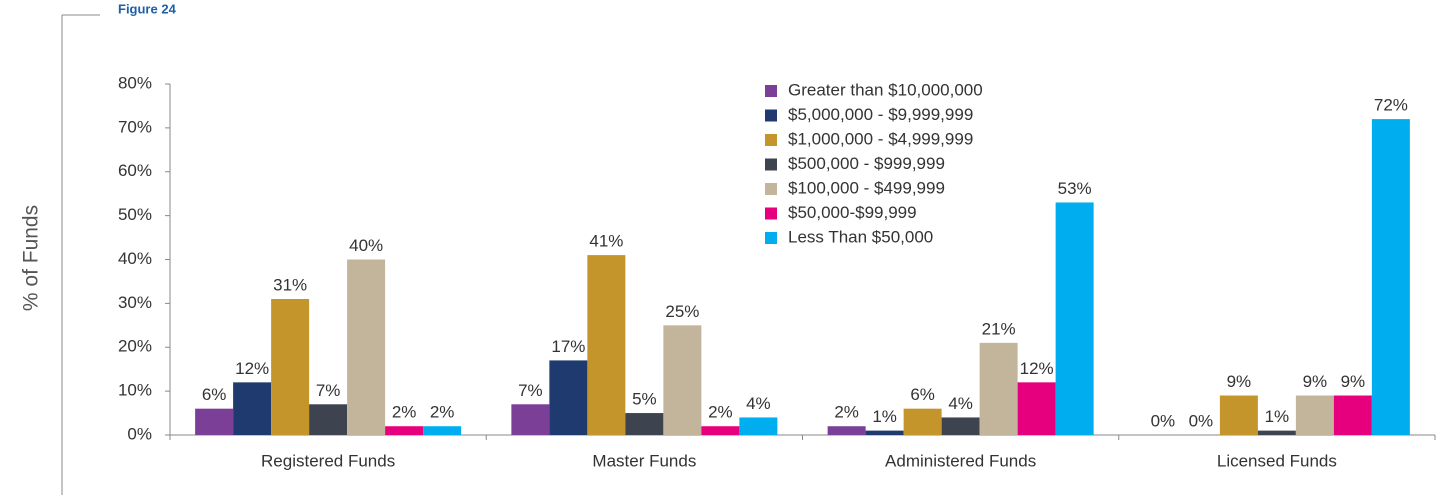 The image size is (1455, 501). Describe the element at coordinates (135, 126) in the screenshot. I see `y-tick-label: 70%` at that location.